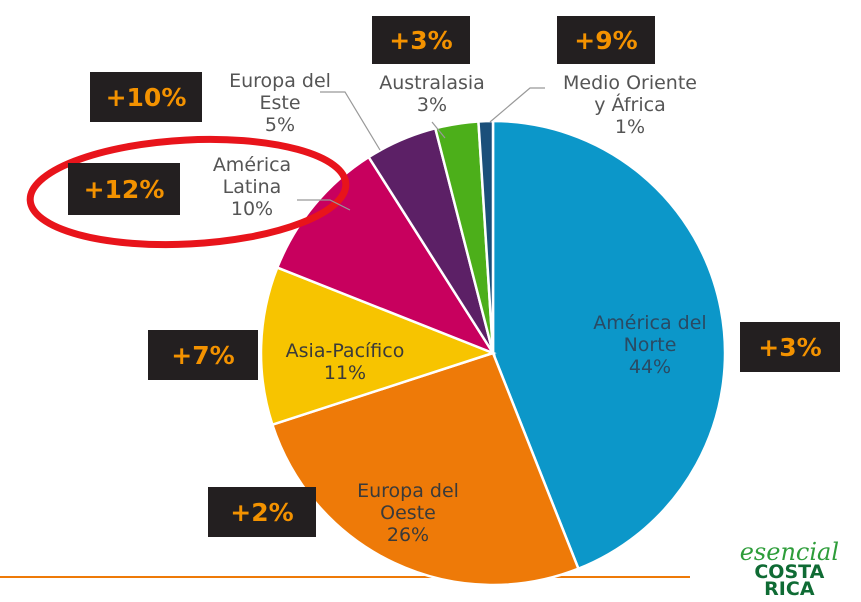  I want to click on value-label: 26%, so click(408, 535).